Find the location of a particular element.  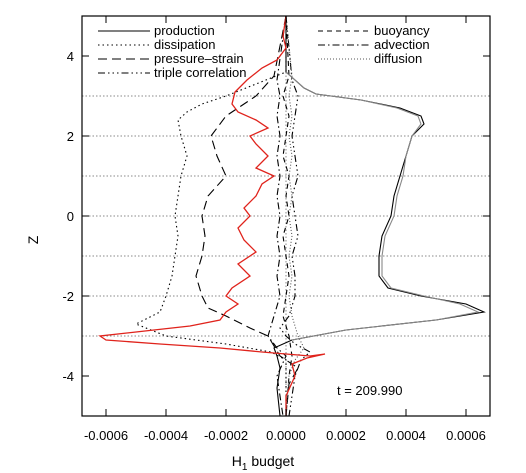

legend-label: buoyancy is located at coordinates (402, 30).